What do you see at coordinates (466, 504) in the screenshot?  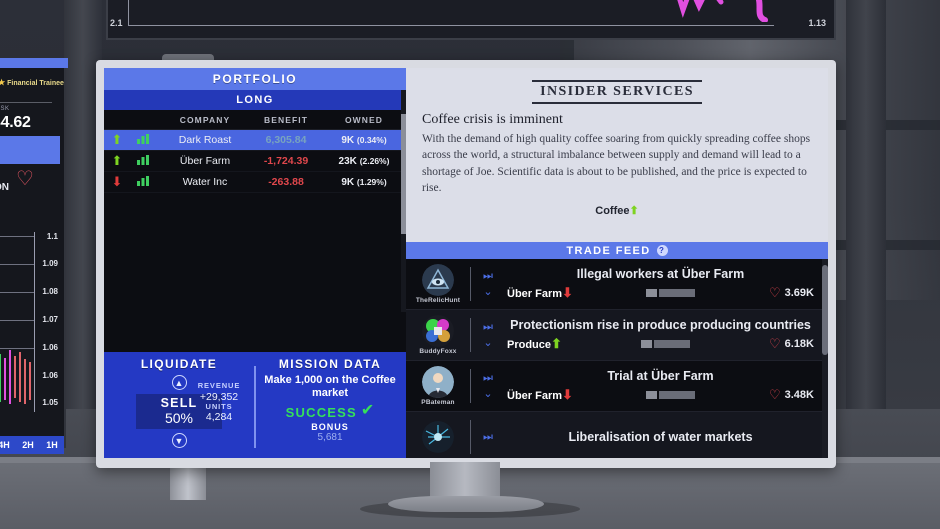 I see `monitor-stand-base` at bounding box center [466, 504].